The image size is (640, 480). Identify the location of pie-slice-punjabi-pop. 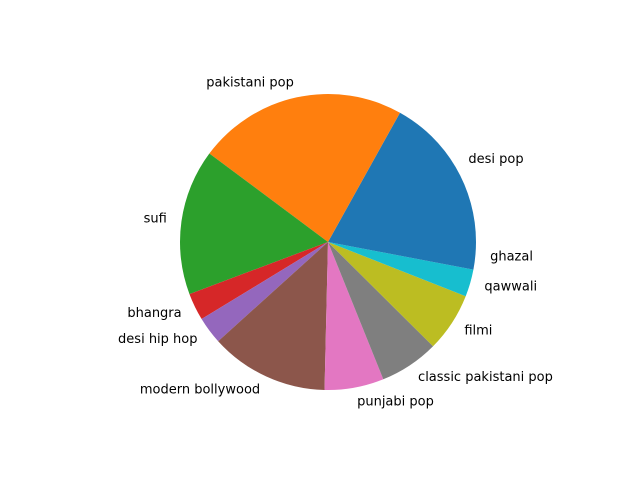
(354, 316).